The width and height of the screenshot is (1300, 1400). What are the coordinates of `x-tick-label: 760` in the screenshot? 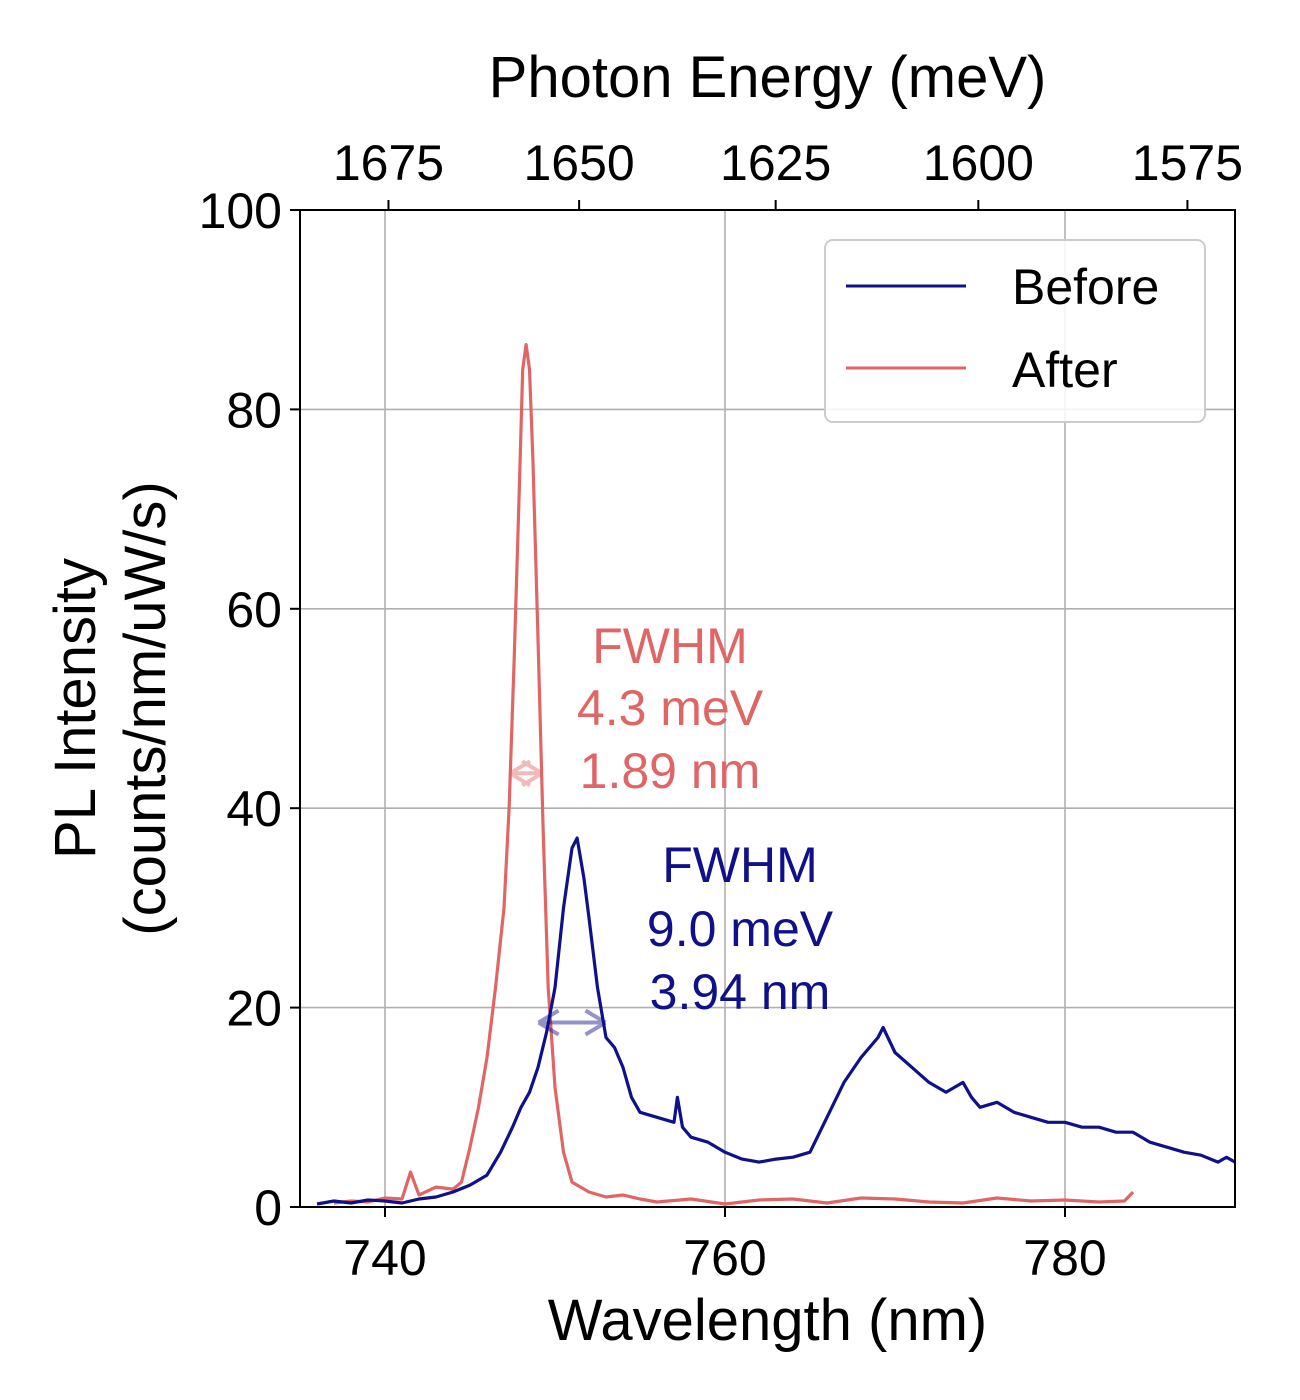 It's located at (724, 1258).